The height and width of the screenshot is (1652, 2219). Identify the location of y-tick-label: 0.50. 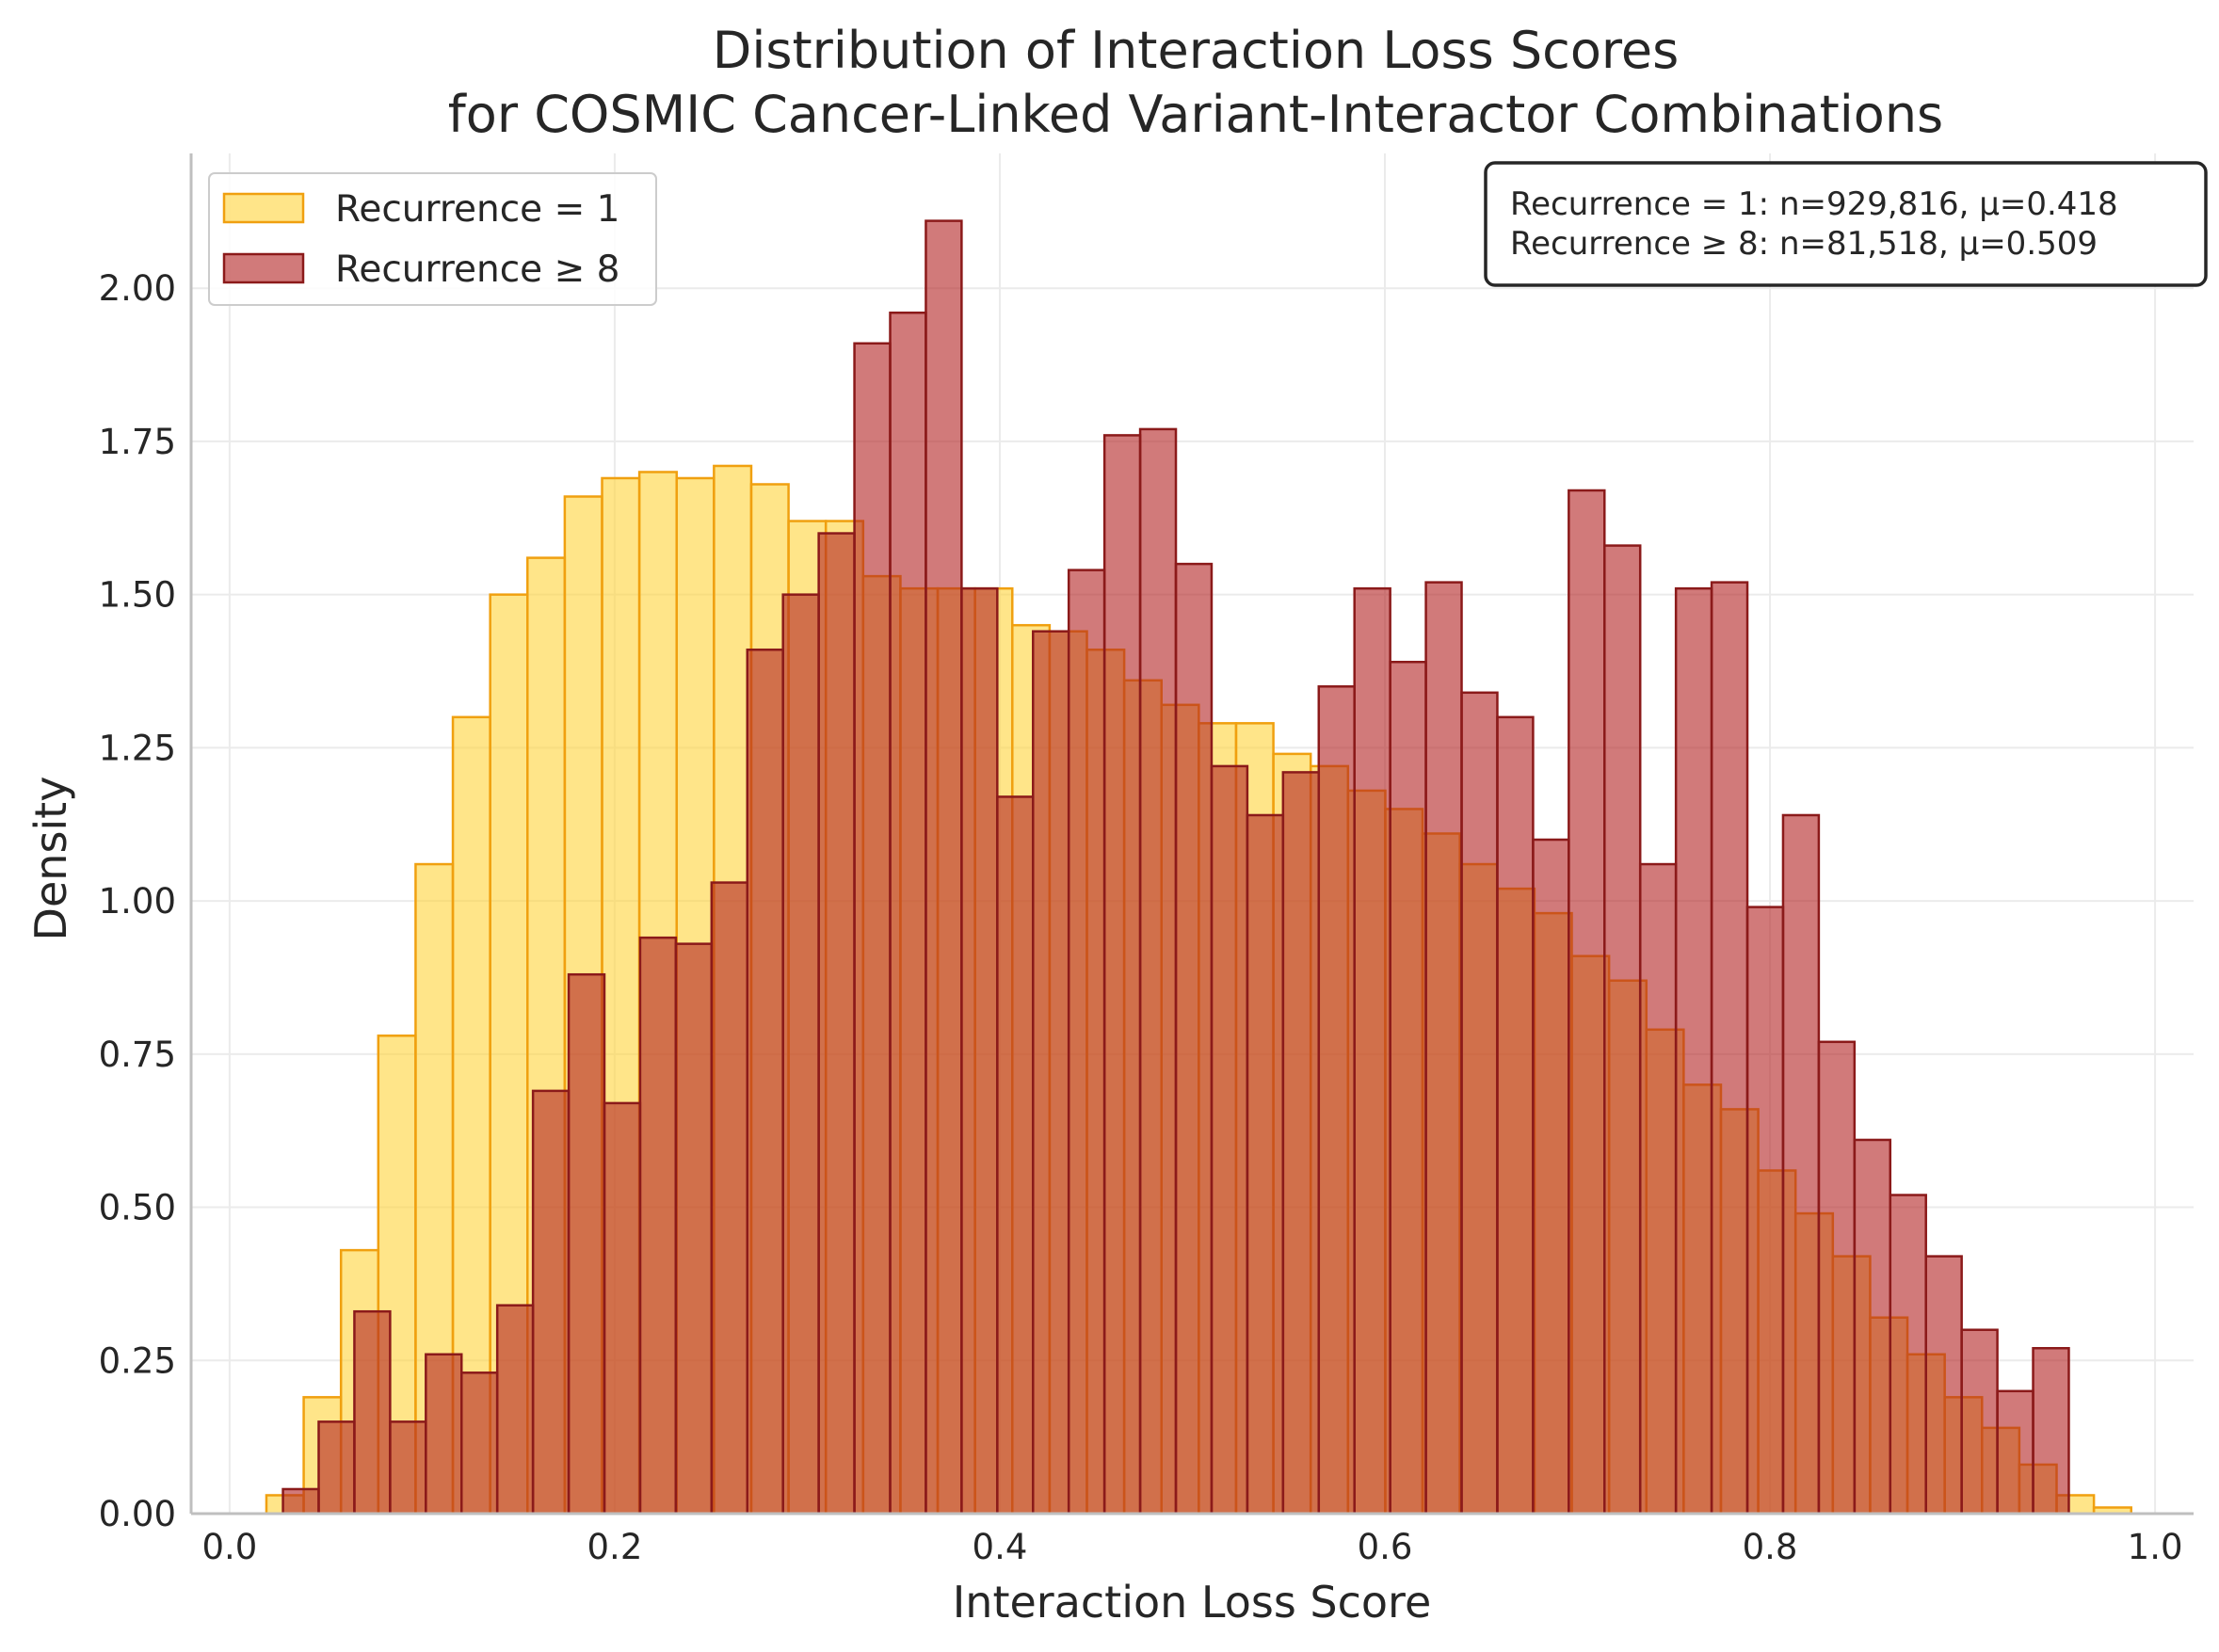
(137, 1208).